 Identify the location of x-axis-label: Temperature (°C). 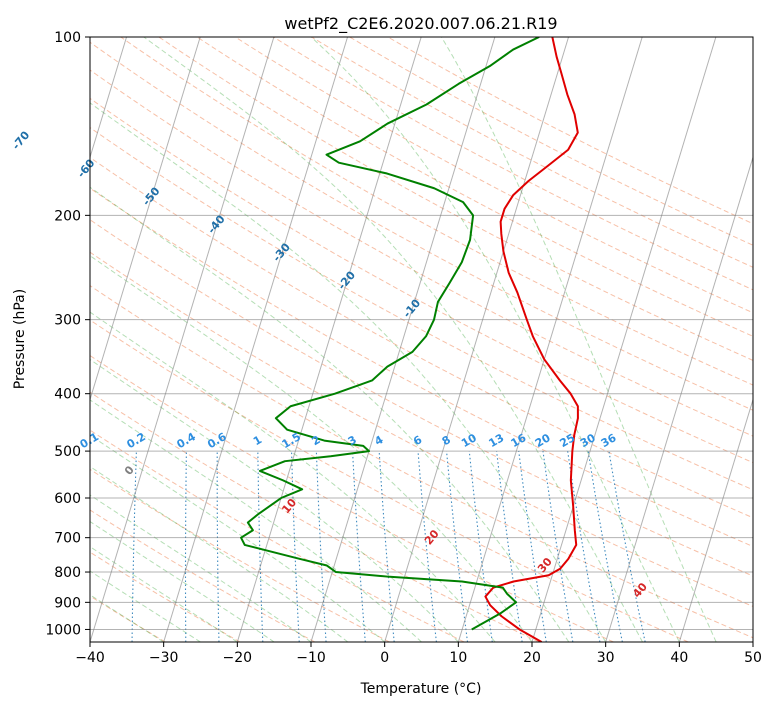
(421, 689).